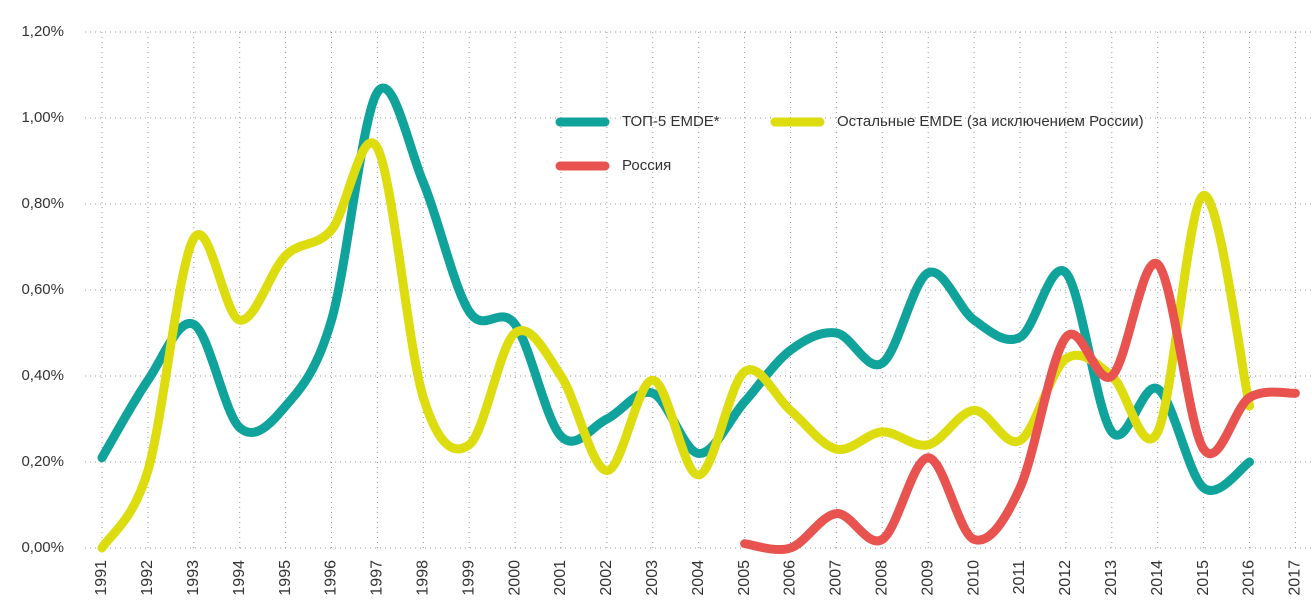  I want to click on y-tick-label: 1,20%, so click(42, 31).